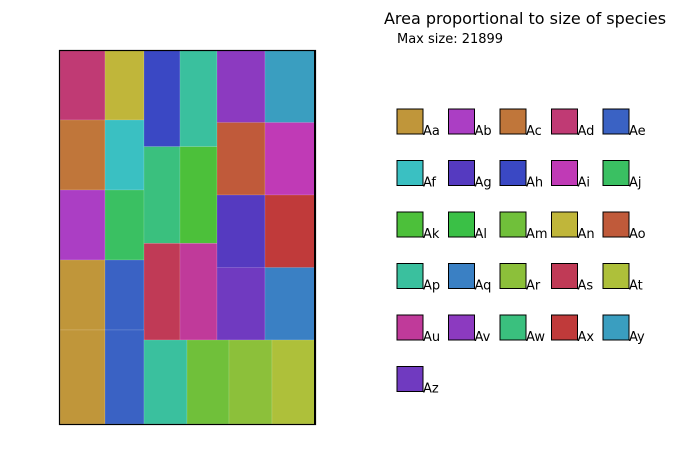 The height and width of the screenshot is (476, 682). What do you see at coordinates (410, 327) in the screenshot?
I see `legend-swatch-au` at bounding box center [410, 327].